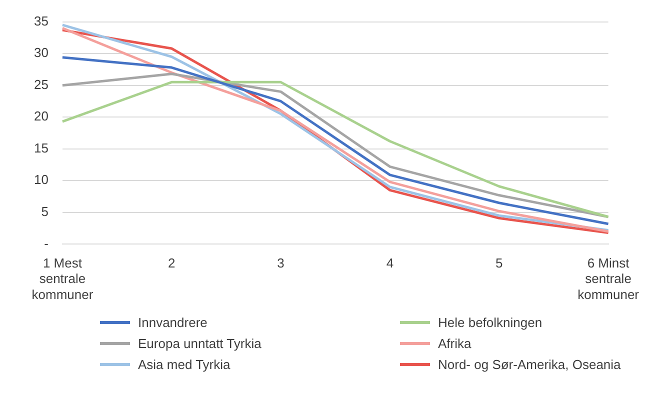 The width and height of the screenshot is (651, 399). I want to click on y-tick-label: 35, so click(41, 20).